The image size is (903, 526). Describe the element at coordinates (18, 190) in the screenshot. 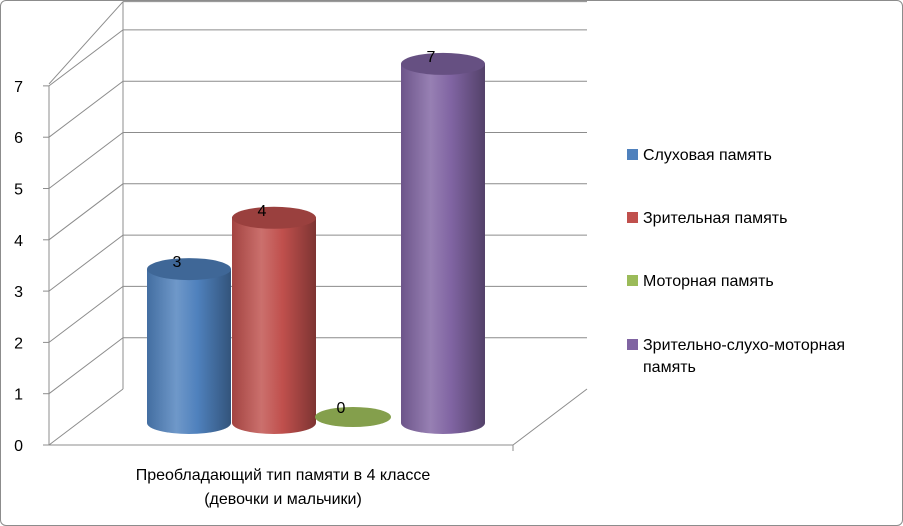

I see `y-tick-label: 5` at that location.